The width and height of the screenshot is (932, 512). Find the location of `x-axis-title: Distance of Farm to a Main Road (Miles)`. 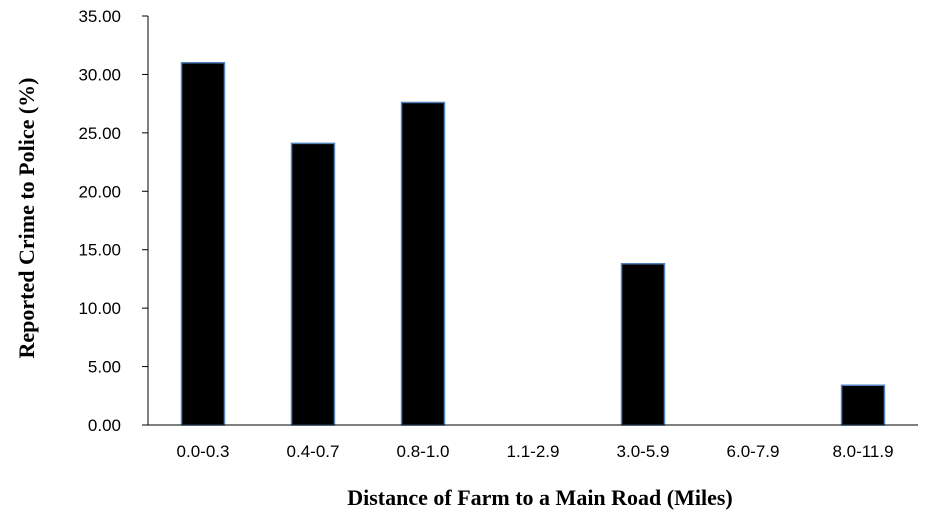

x-axis-title: Distance of Farm to a Main Road (Miles) is located at coordinates (540, 497).